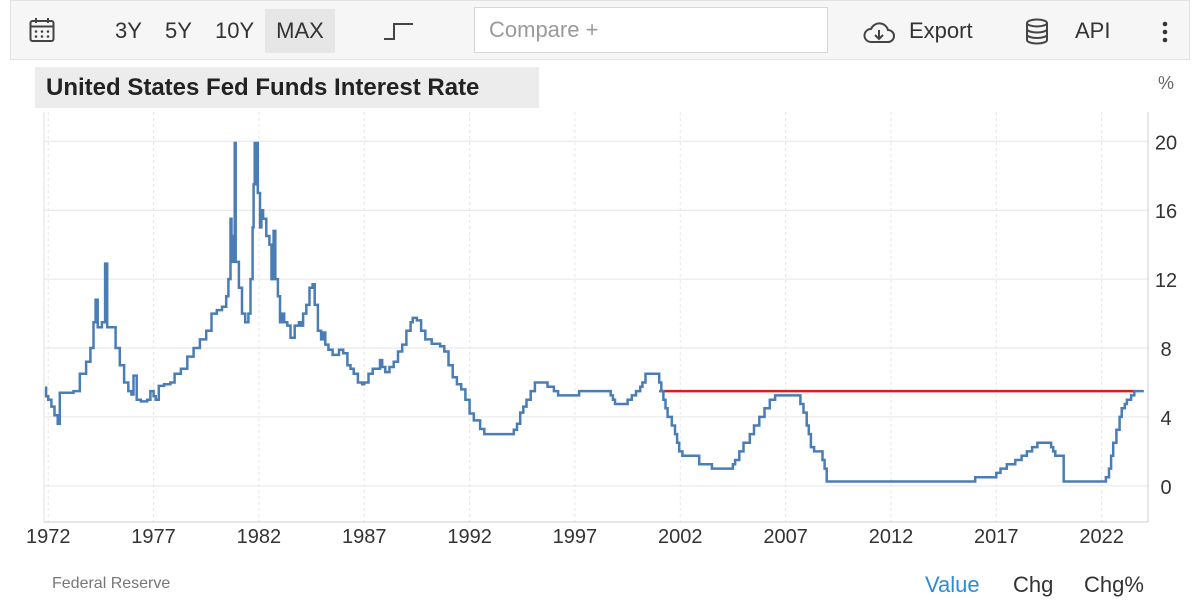 The width and height of the screenshot is (1200, 600). Describe the element at coordinates (42, 30) in the screenshot. I see `calendar-icon` at that location.